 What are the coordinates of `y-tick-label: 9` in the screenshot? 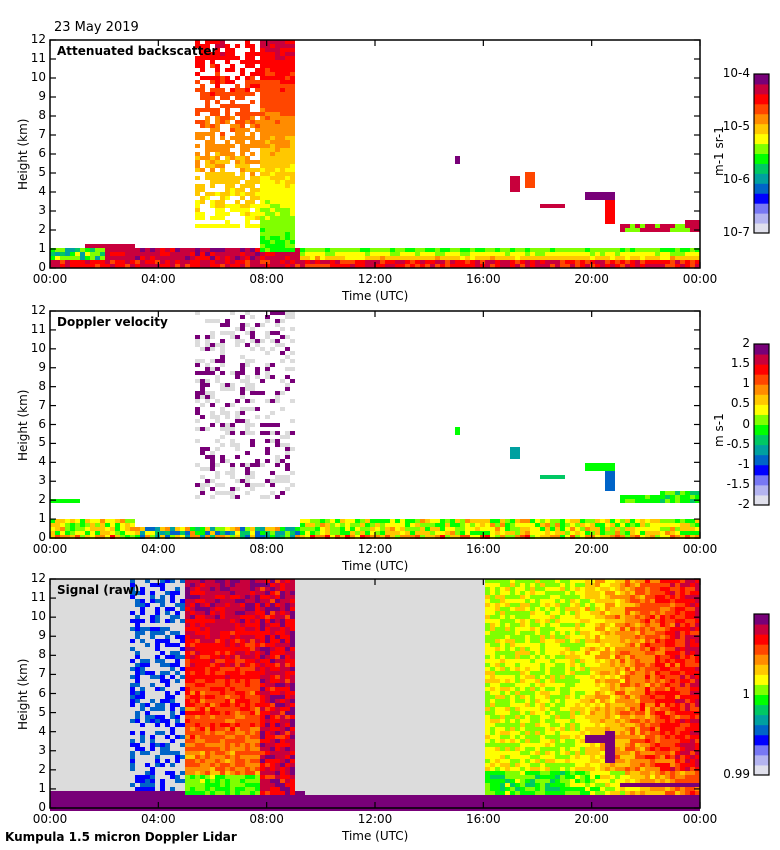 It's located at (42, 96).